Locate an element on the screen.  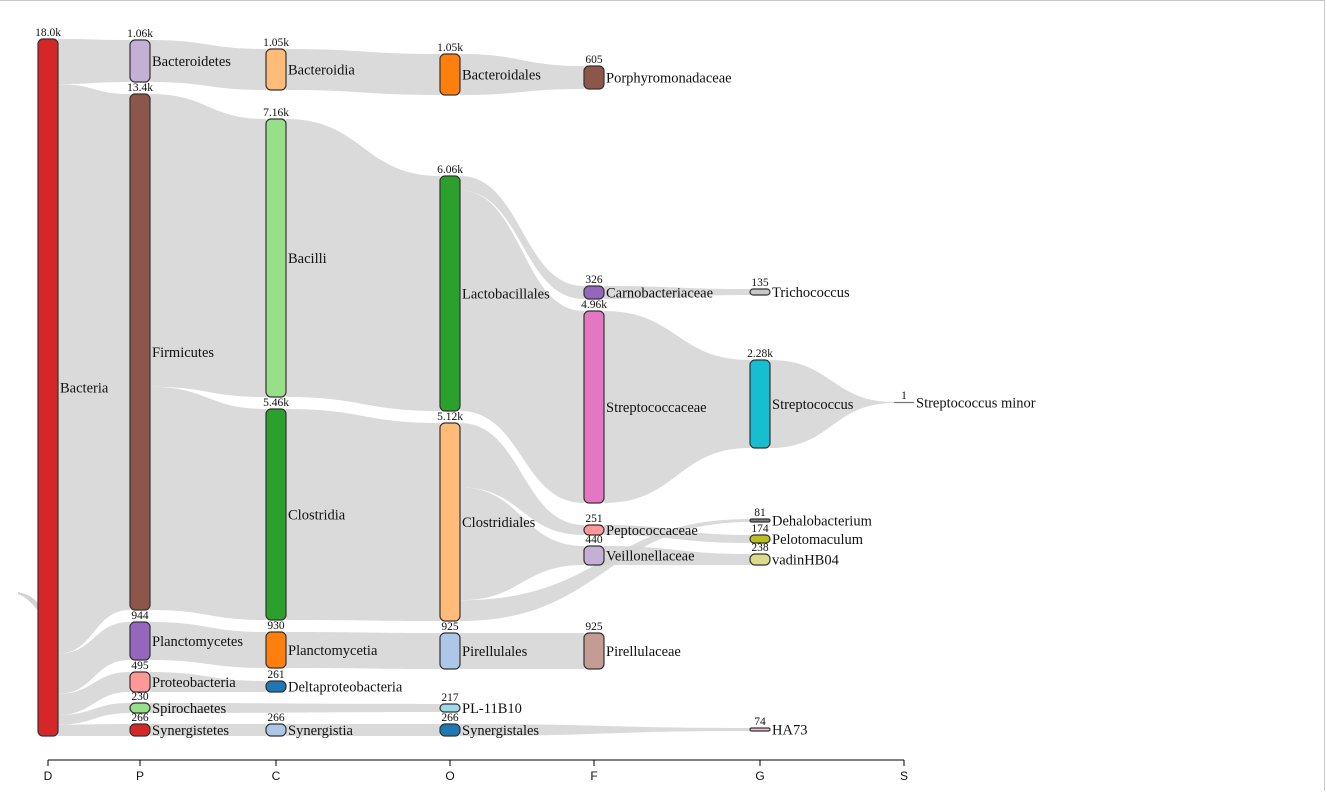
node-label-synergistetes: Synergistetes is located at coordinates (190, 731).